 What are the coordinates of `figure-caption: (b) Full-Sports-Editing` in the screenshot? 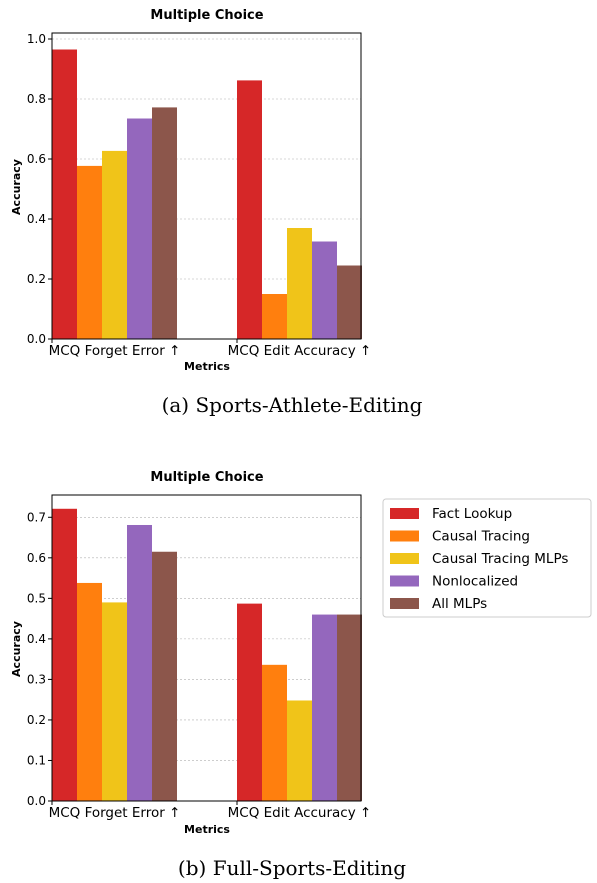 It's located at (292, 868).